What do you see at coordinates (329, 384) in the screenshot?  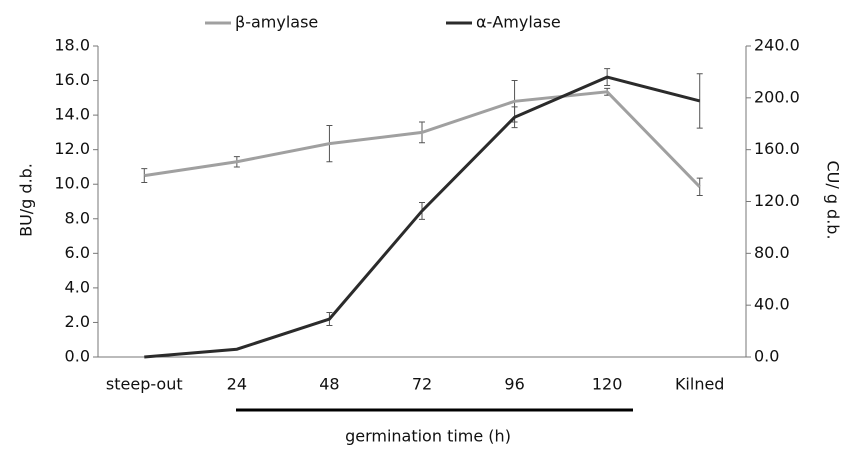 I see `x-tick-label: 48` at bounding box center [329, 384].